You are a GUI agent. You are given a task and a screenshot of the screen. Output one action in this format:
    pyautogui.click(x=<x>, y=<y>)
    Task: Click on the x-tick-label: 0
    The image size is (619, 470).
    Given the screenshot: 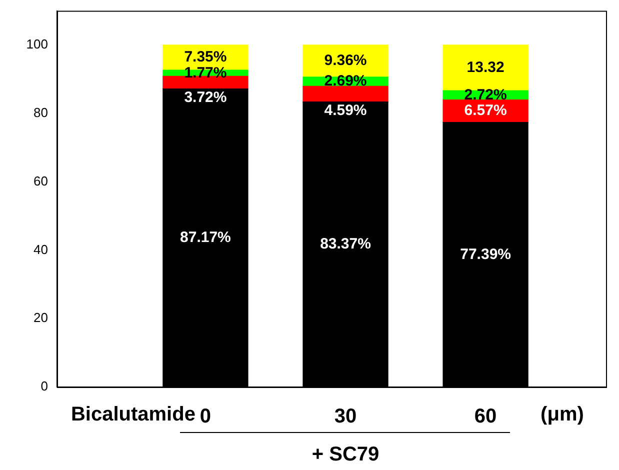 What is the action you would take?
    pyautogui.click(x=206, y=417)
    